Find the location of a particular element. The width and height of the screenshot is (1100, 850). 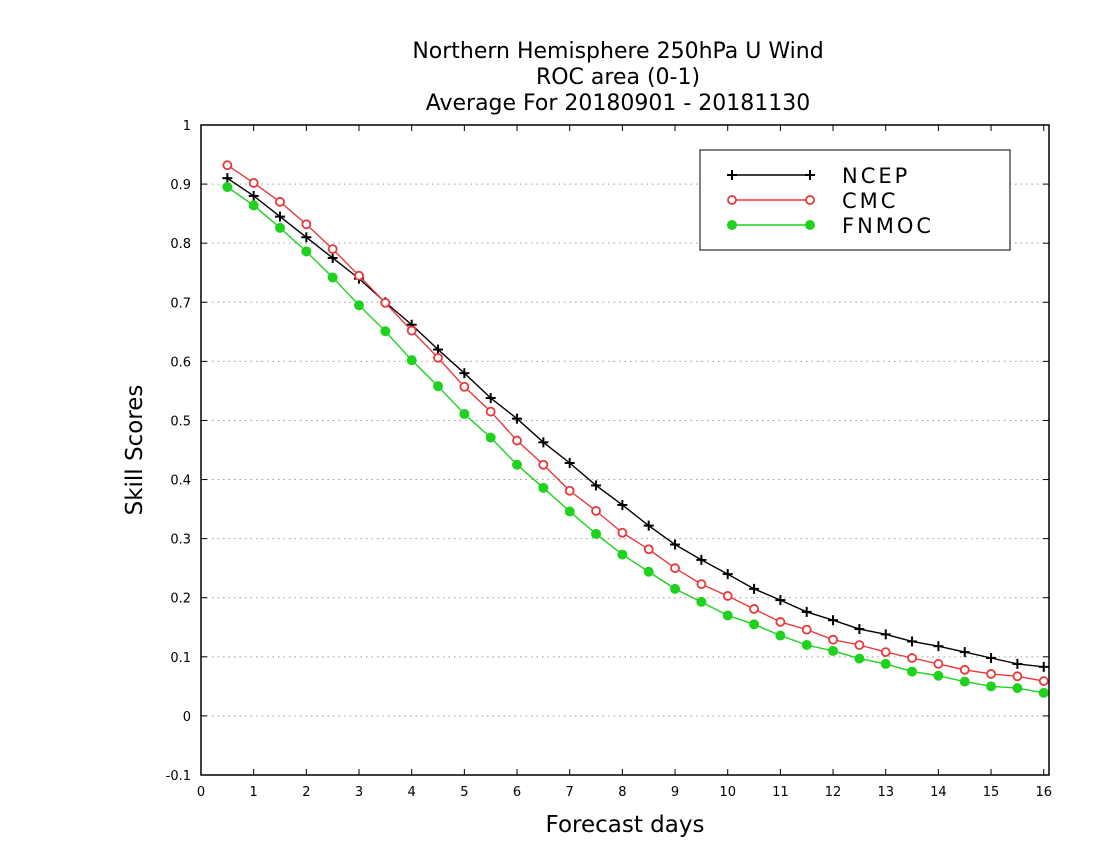

title-line-2: ROC area (0-1) is located at coordinates (618, 77).